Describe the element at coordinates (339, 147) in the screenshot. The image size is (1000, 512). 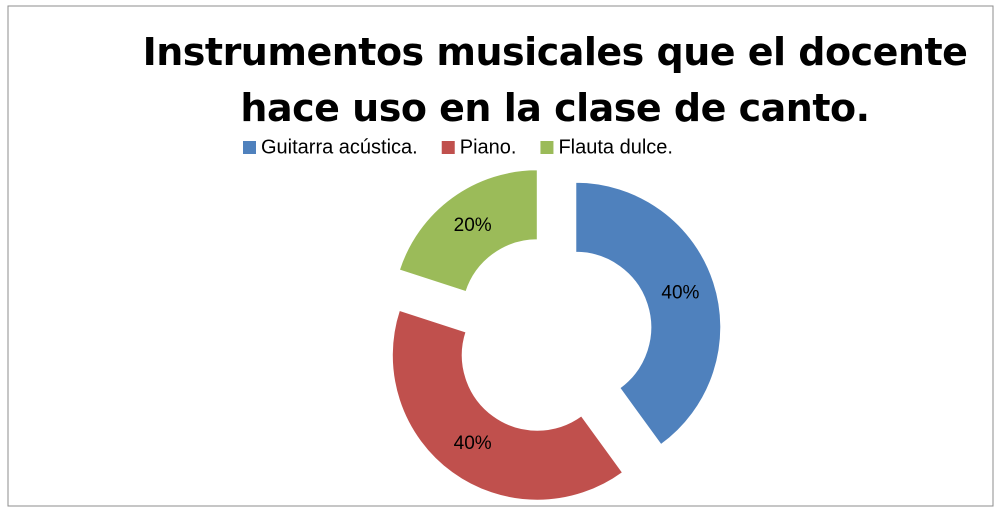
I see `legend-label: Guitarra acústica.` at that location.